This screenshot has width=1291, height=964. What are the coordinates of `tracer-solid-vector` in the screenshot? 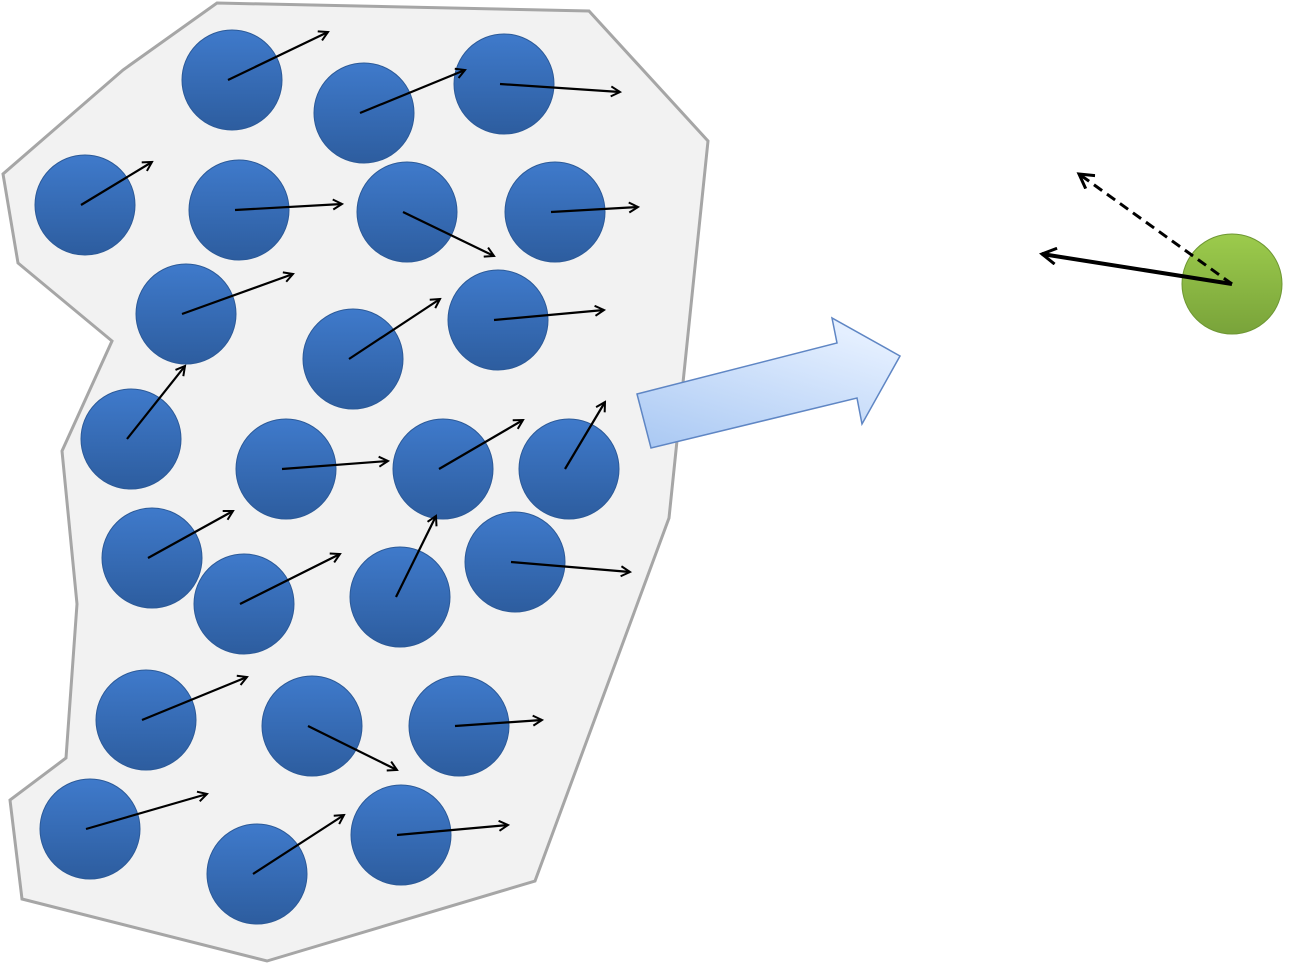 It's located at (1137, 270).